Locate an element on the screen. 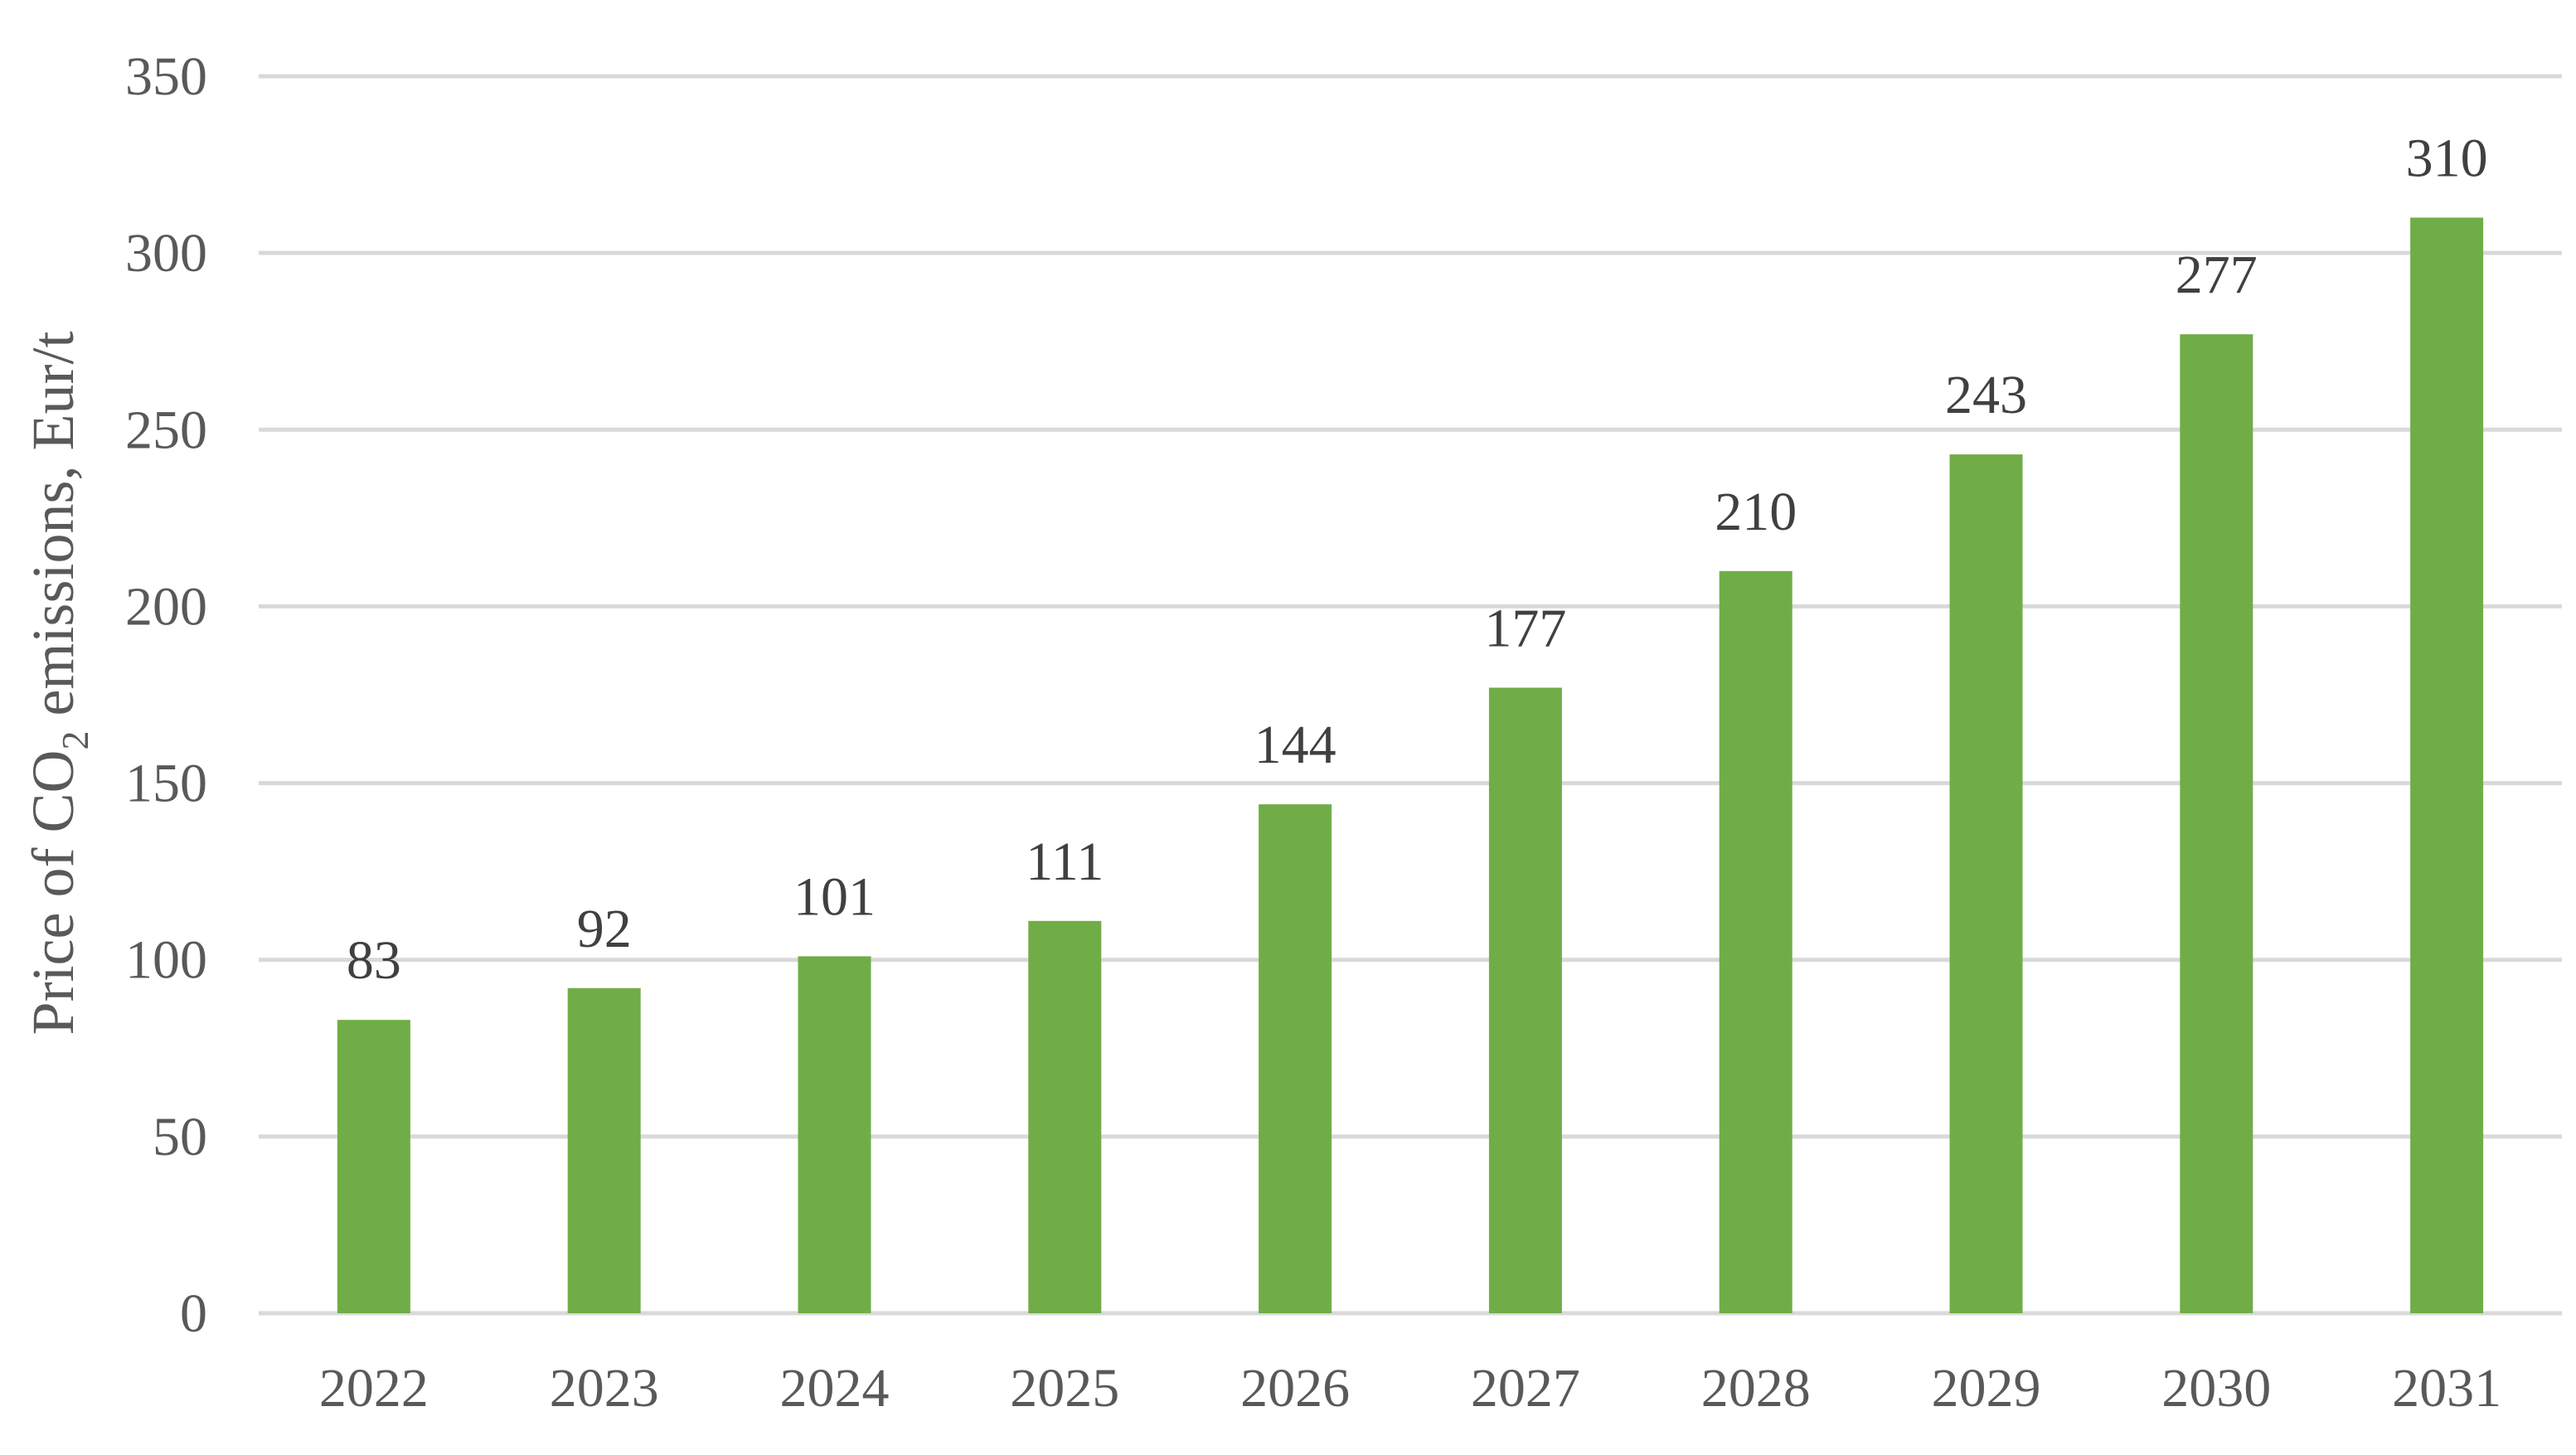 The height and width of the screenshot is (1455, 2576). y-tick-label: 350 is located at coordinates (166, 76).